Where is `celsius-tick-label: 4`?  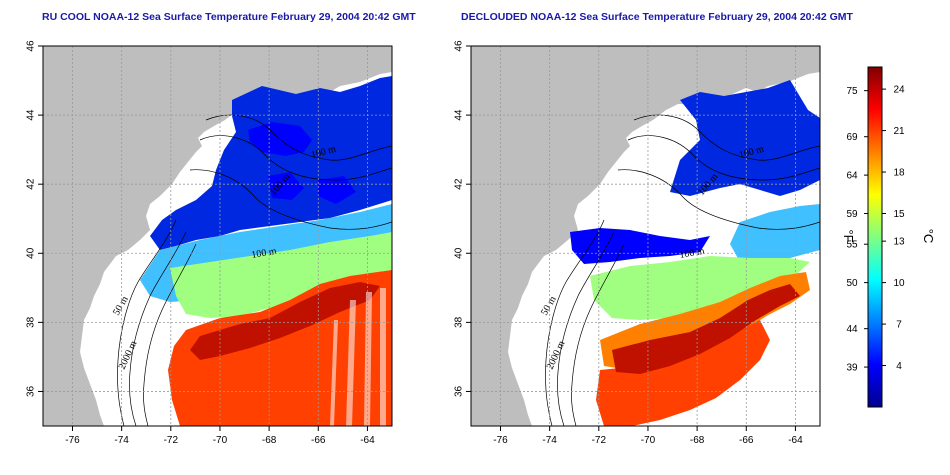 celsius-tick-label: 4 is located at coordinates (899, 366).